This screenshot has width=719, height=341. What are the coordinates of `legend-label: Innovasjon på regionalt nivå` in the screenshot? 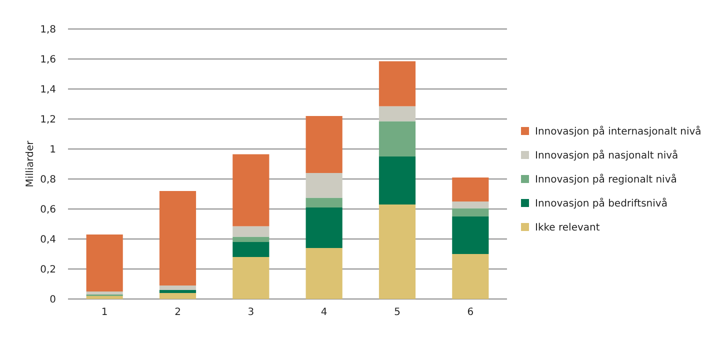 It's located at (606, 180).